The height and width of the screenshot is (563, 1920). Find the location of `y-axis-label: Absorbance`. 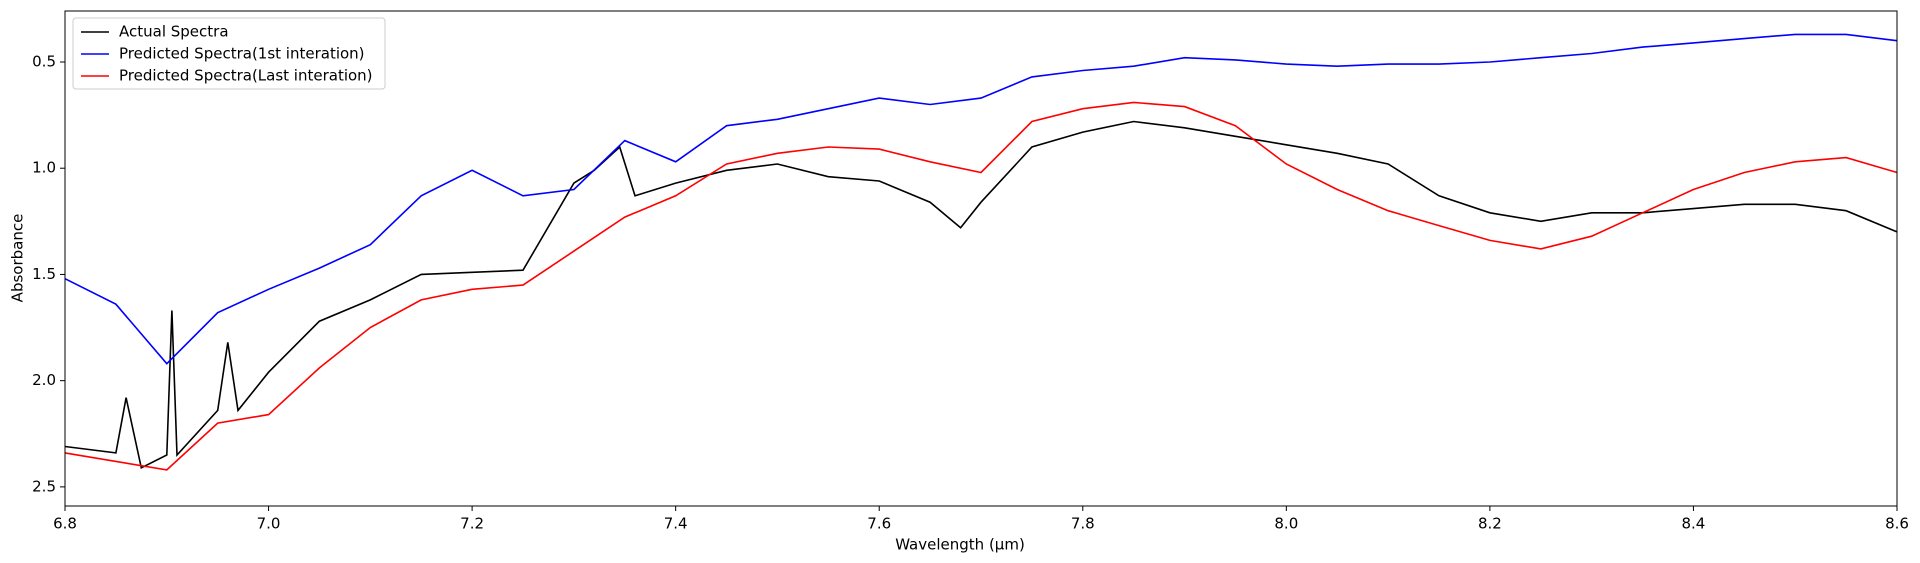

y-axis-label: Absorbance is located at coordinates (18, 258).